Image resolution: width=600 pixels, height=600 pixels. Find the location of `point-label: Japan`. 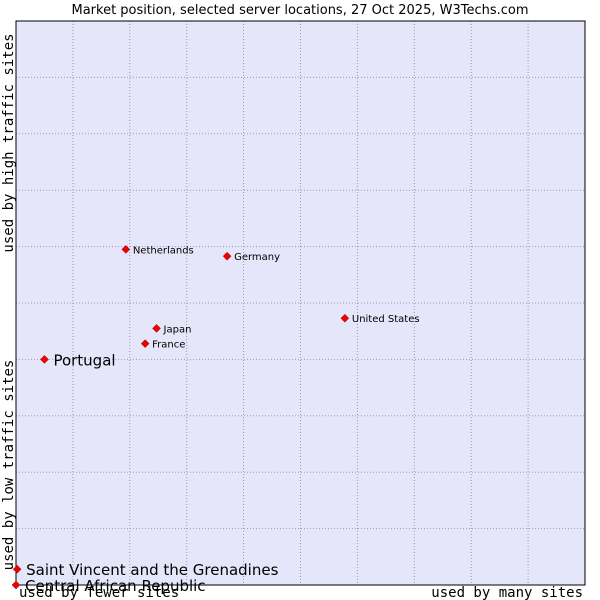

point-label: Japan is located at coordinates (177, 329).